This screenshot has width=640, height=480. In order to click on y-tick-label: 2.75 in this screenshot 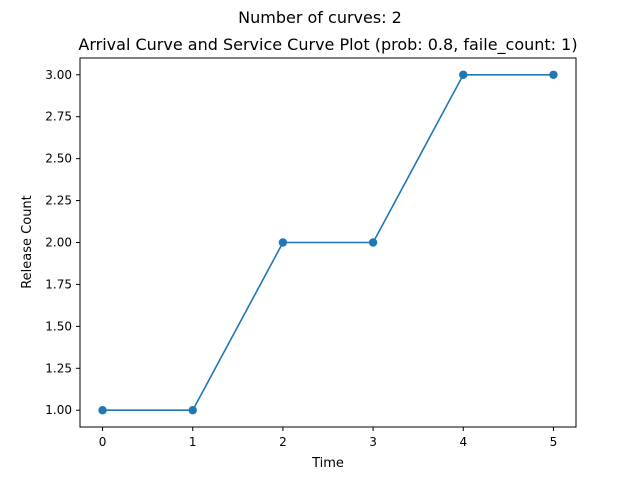, I will do `click(58, 117)`.